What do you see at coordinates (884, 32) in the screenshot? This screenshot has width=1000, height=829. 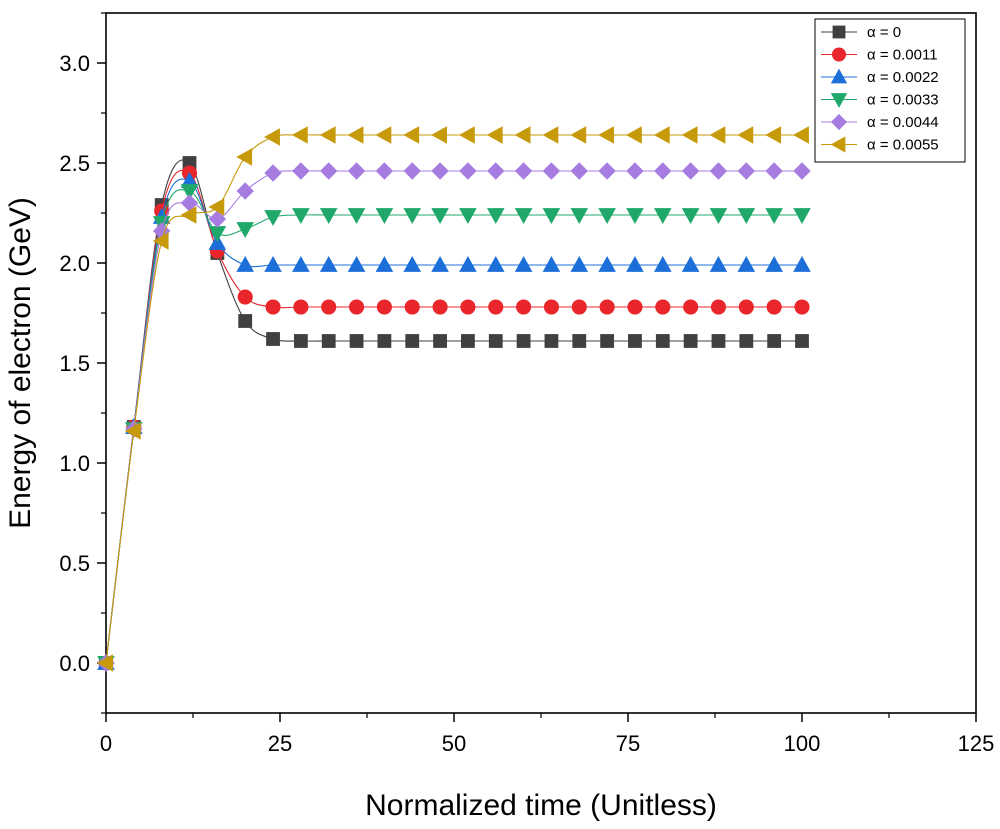 I see `legend-label: α = 0` at bounding box center [884, 32].